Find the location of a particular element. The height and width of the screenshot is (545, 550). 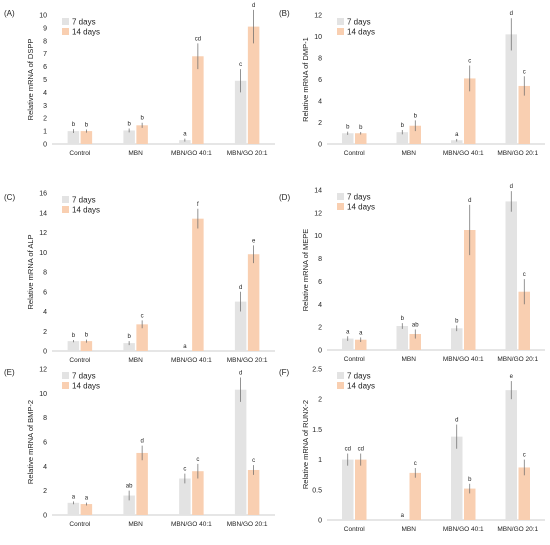

panel-label: (F) is located at coordinates (284, 372).